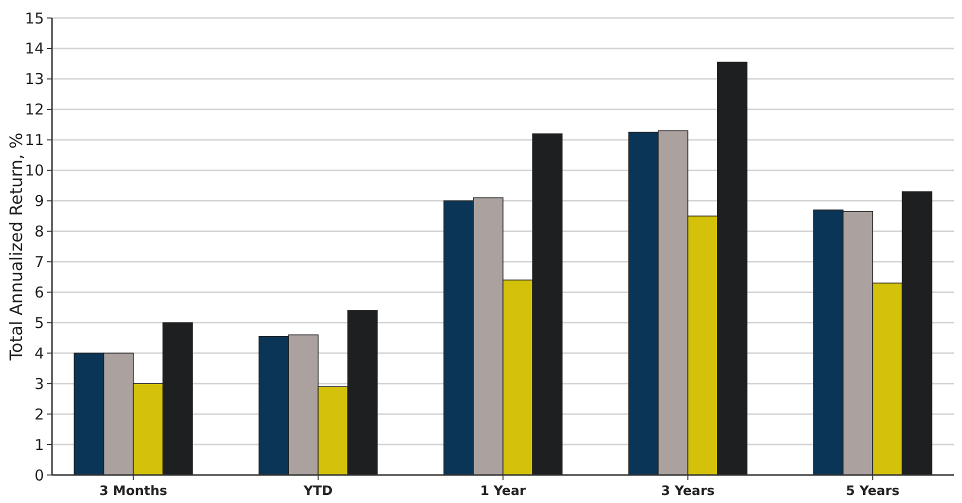 Image resolution: width=962 pixels, height=503 pixels. Describe the element at coordinates (133, 491) in the screenshot. I see `x-tick-label: 3 Months` at that location.